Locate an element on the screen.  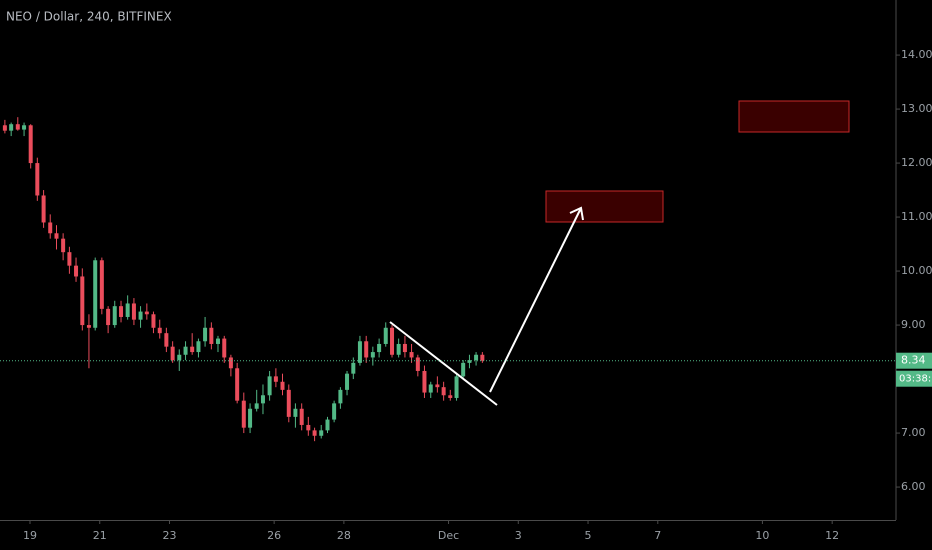
countdown-box is located at coordinates (914, 378).